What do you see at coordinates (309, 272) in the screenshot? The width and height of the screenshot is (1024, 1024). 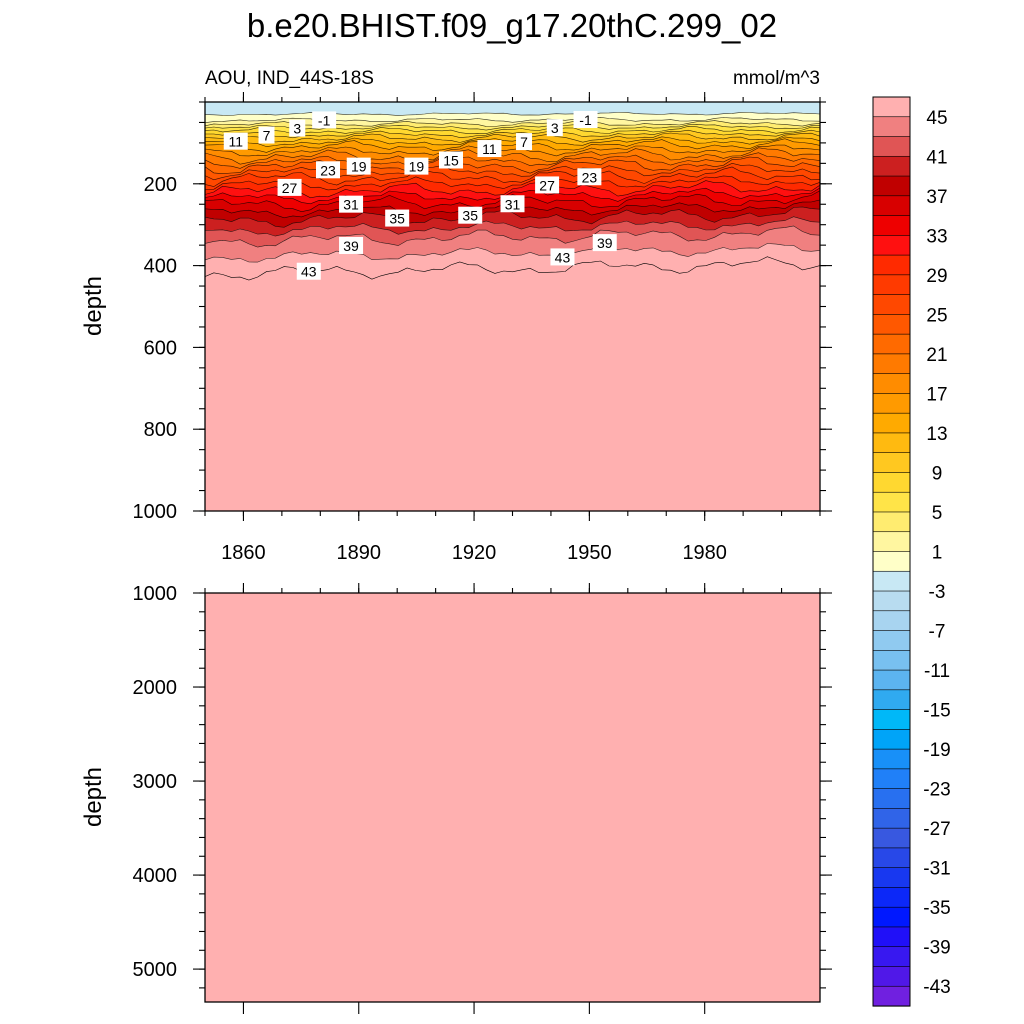 I see `contour-label-text: 43` at bounding box center [309, 272].